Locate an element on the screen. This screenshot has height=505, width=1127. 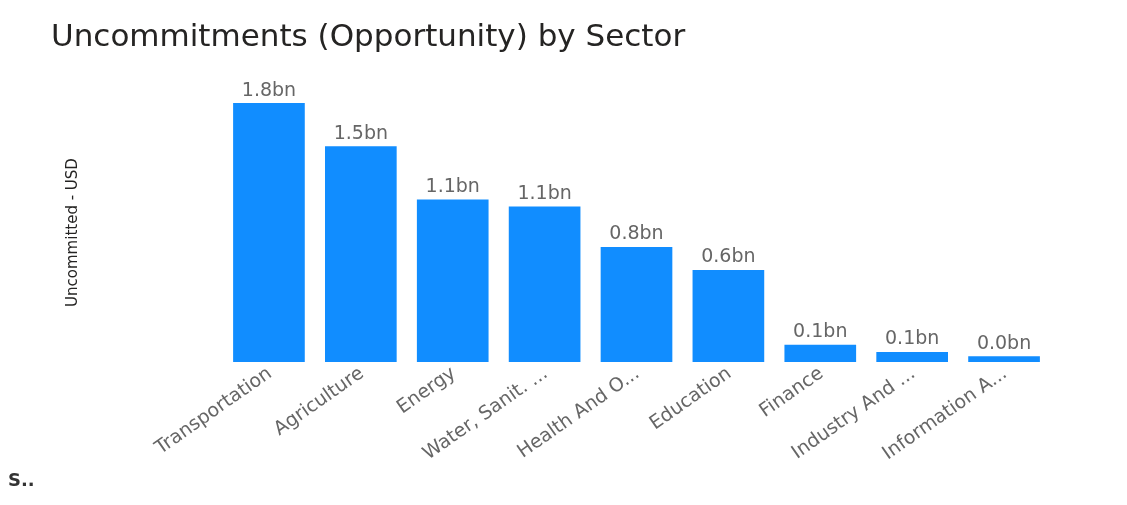
data-label: 0.6bn is located at coordinates (728, 255).